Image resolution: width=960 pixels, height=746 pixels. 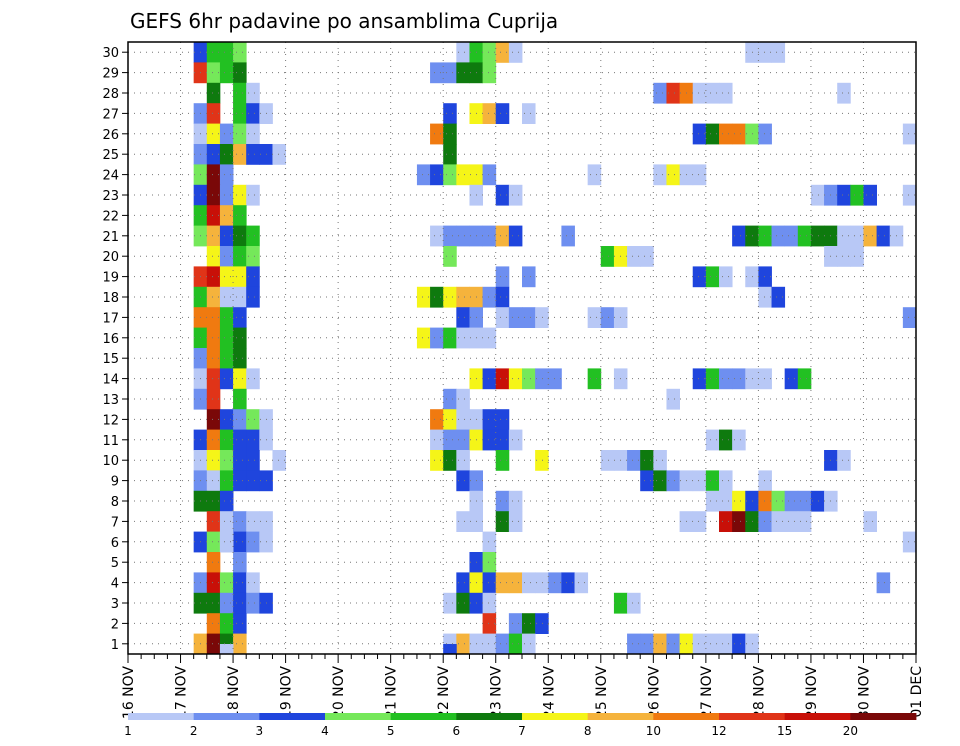 I want to click on x-tick-label: 21 NOV, so click(x=392, y=693).